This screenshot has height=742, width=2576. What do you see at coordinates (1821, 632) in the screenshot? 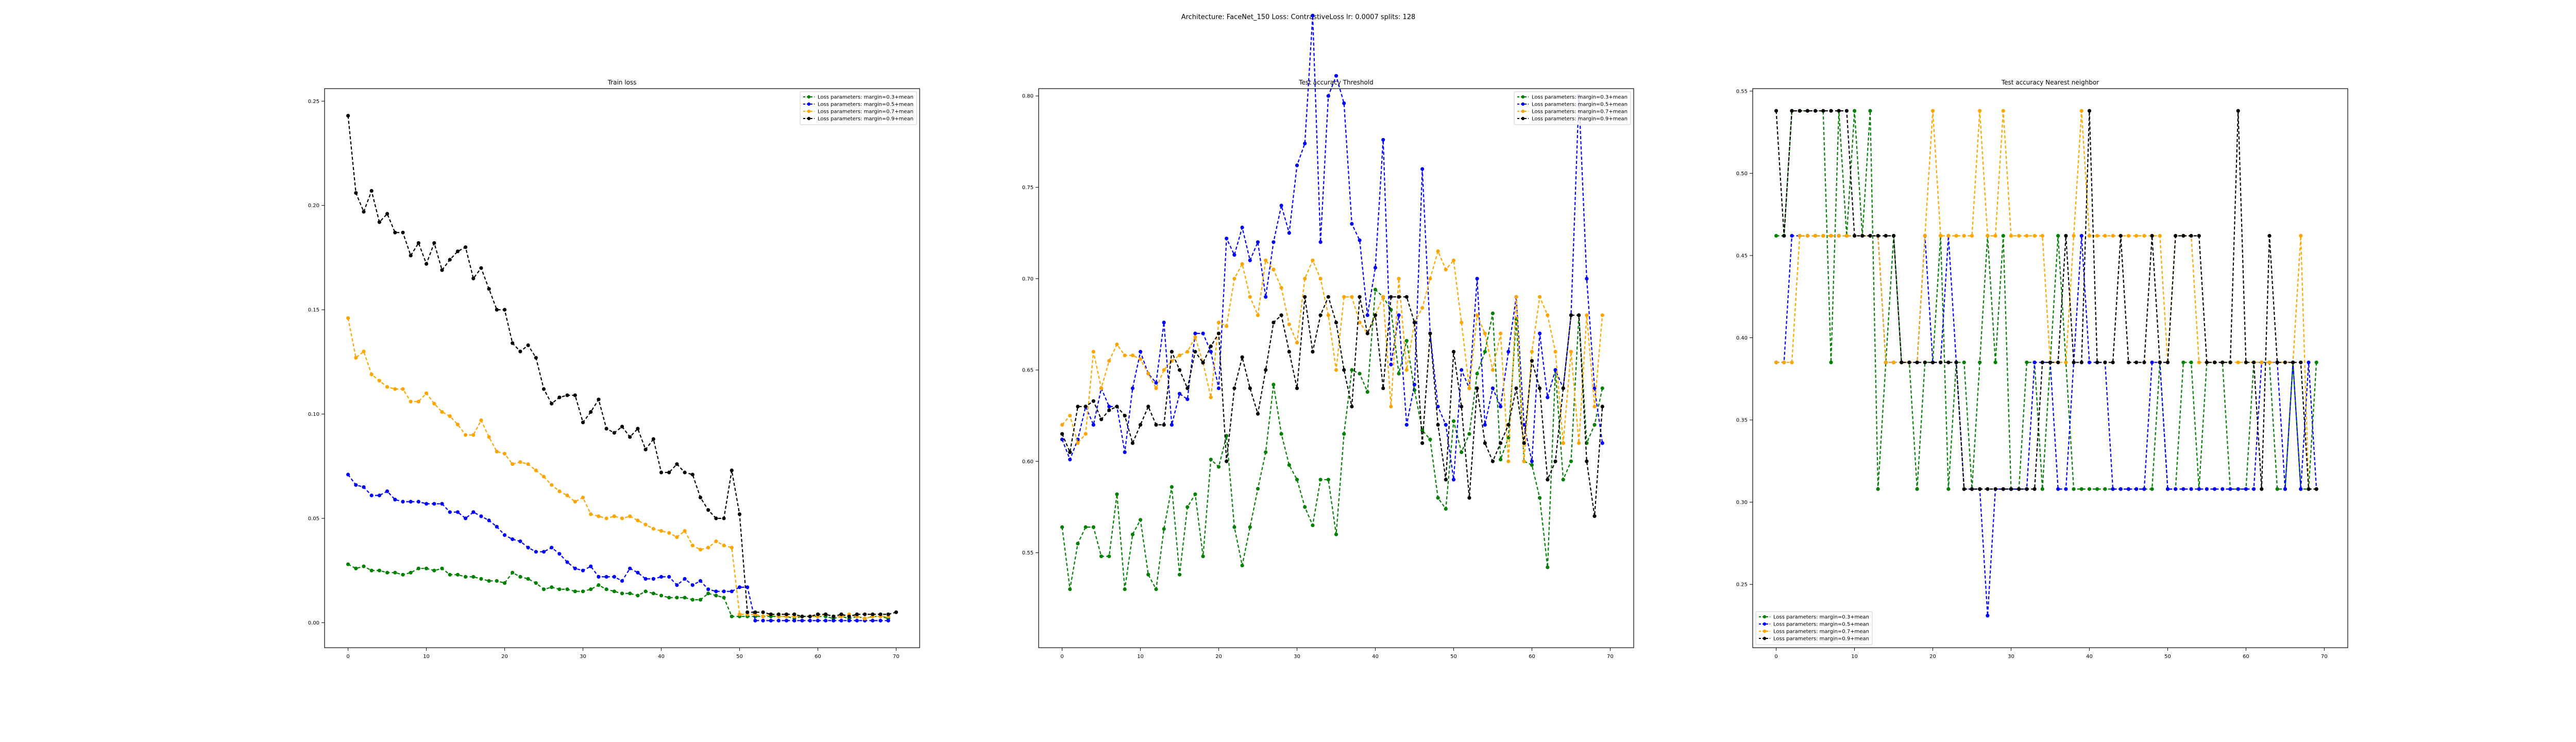
I see `legend-label: Loss parameters: margin=0.7+mean` at bounding box center [1821, 632].